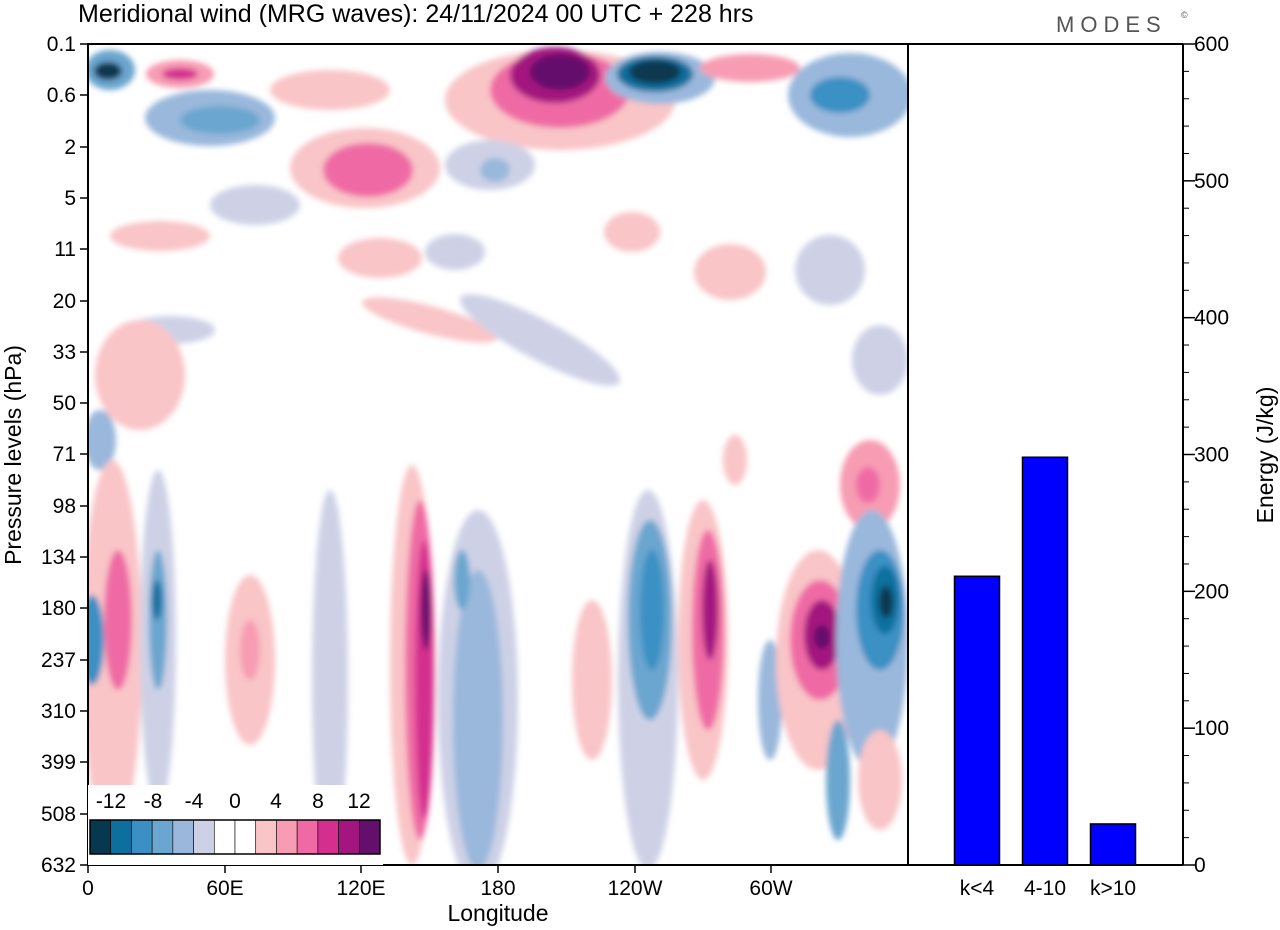 The height and width of the screenshot is (930, 1280). What do you see at coordinates (429, 869) in the screenshot?
I see `longitude-ticks` at bounding box center [429, 869].